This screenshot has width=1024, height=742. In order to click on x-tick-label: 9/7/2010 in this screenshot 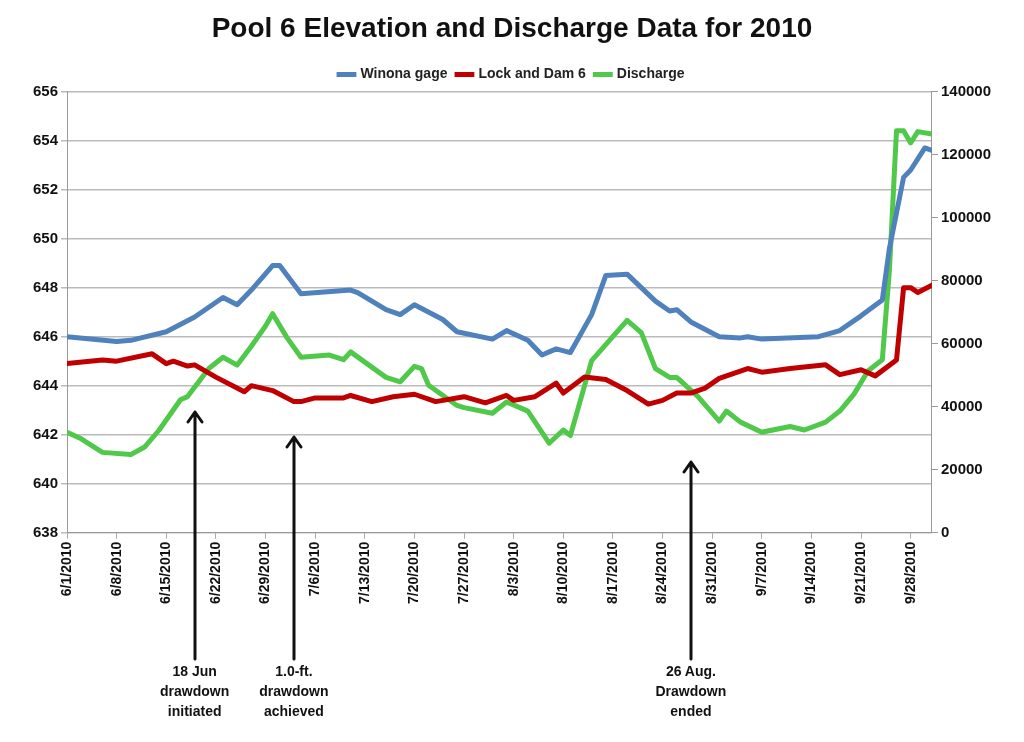, I will do `click(760, 569)`.